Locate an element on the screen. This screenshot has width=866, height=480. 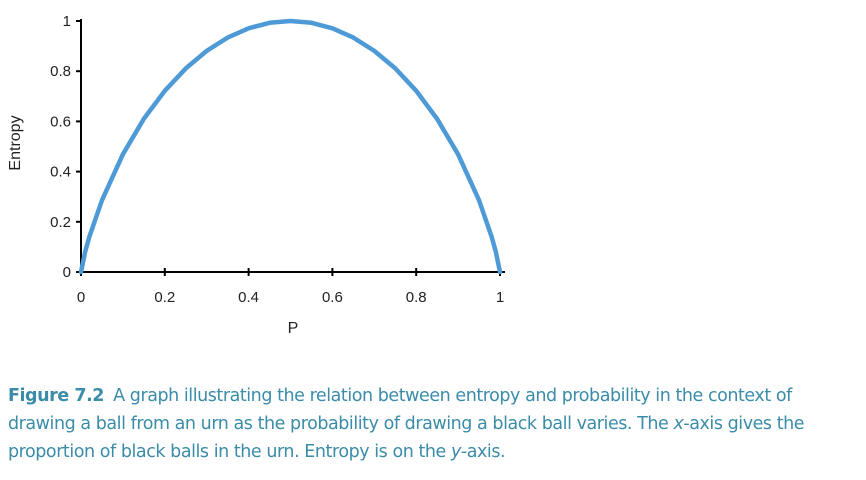
y-tick-label: 0 is located at coordinates (67, 272).